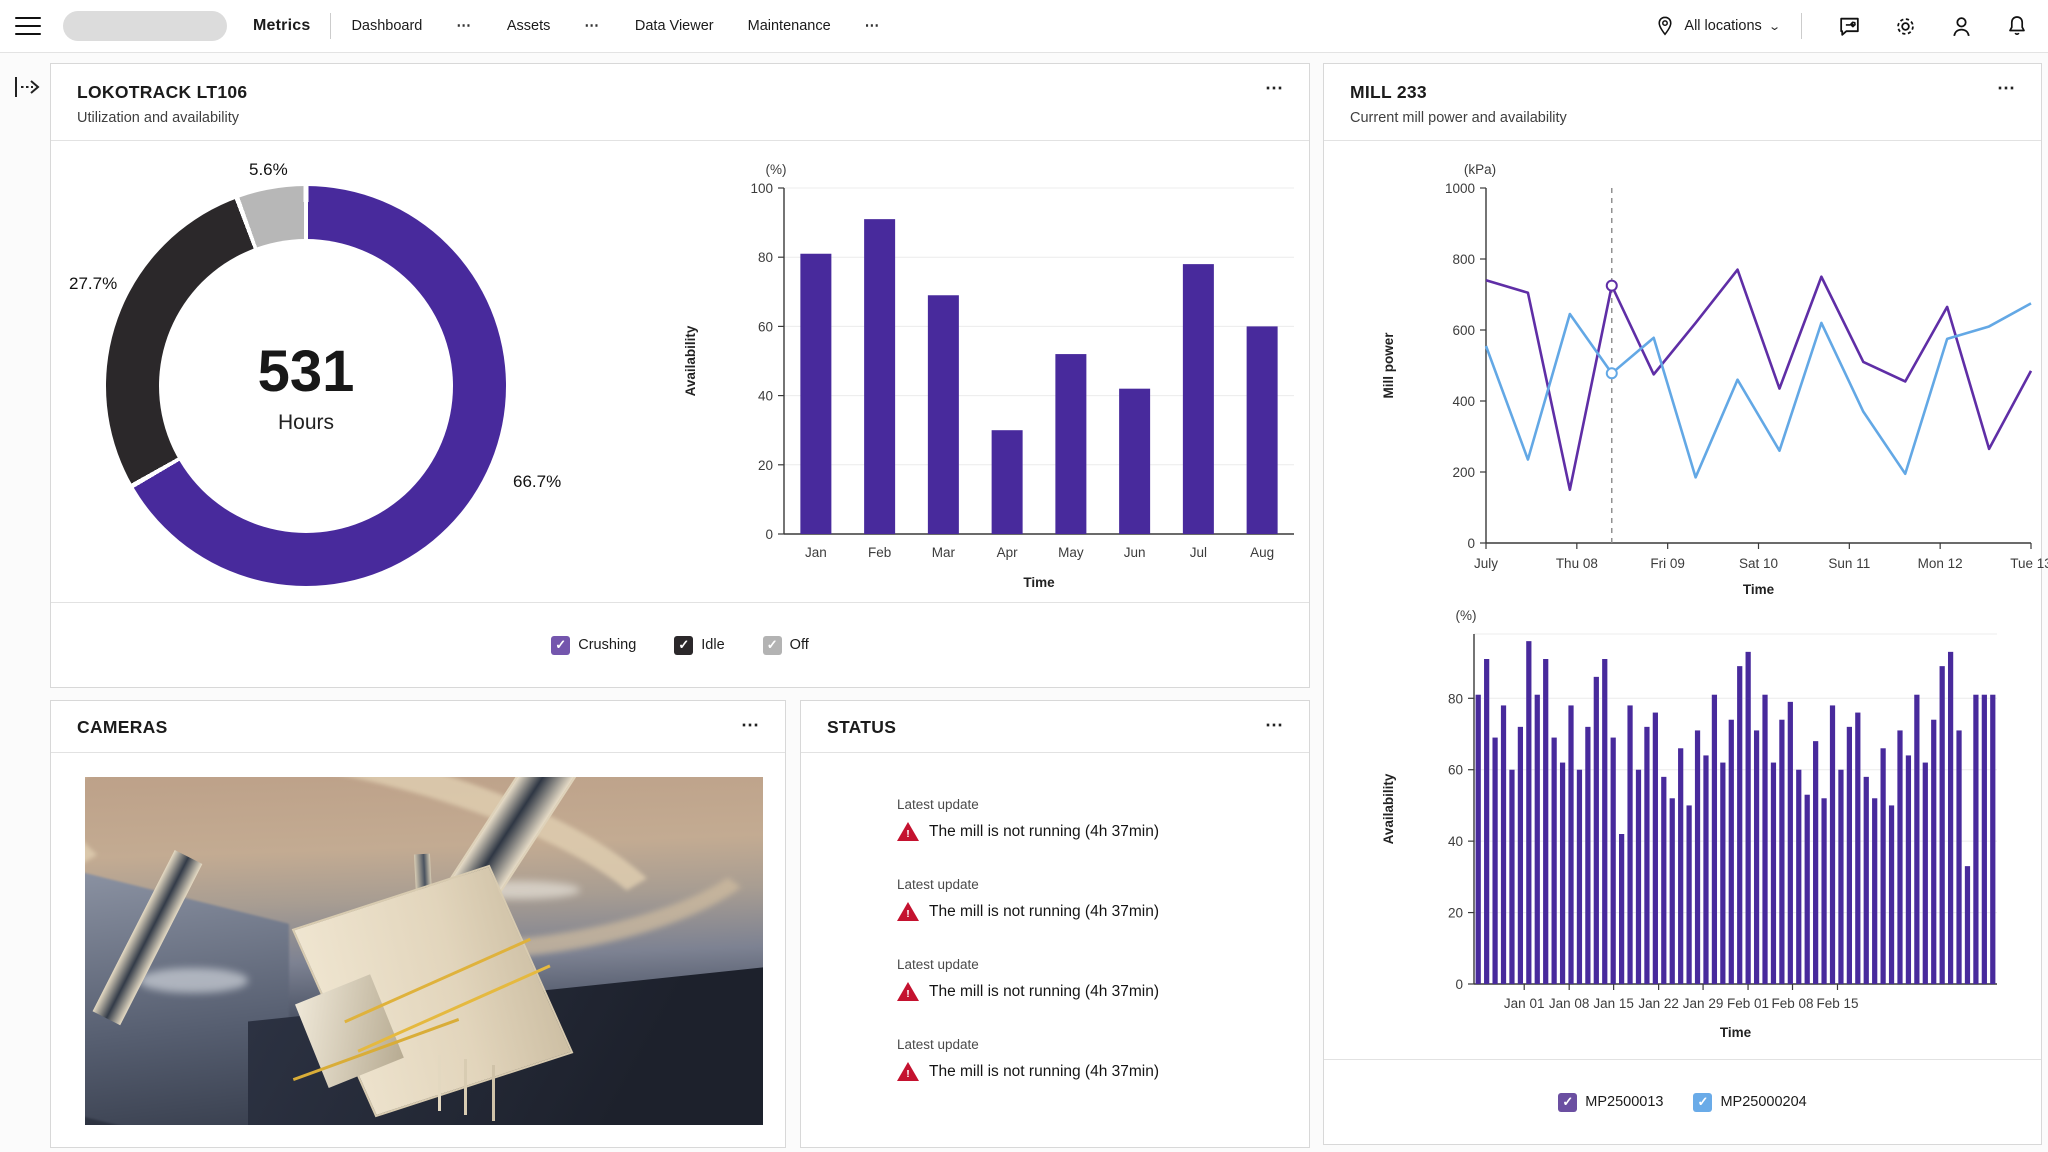  Describe the element at coordinates (387, 26) in the screenshot. I see `nav-item-dashboard: Dashboard` at that location.